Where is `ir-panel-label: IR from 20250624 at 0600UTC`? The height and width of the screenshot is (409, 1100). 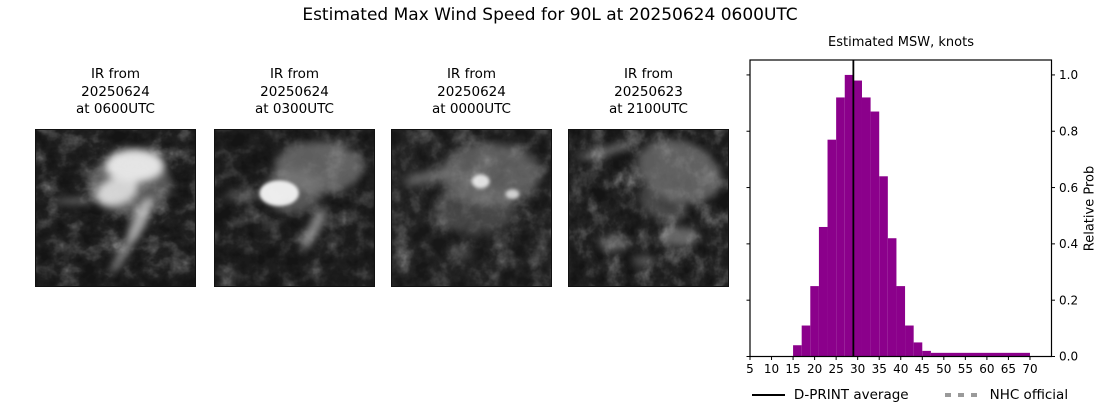 ir-panel-label: IR from 20250624 at 0600UTC is located at coordinates (115, 92).